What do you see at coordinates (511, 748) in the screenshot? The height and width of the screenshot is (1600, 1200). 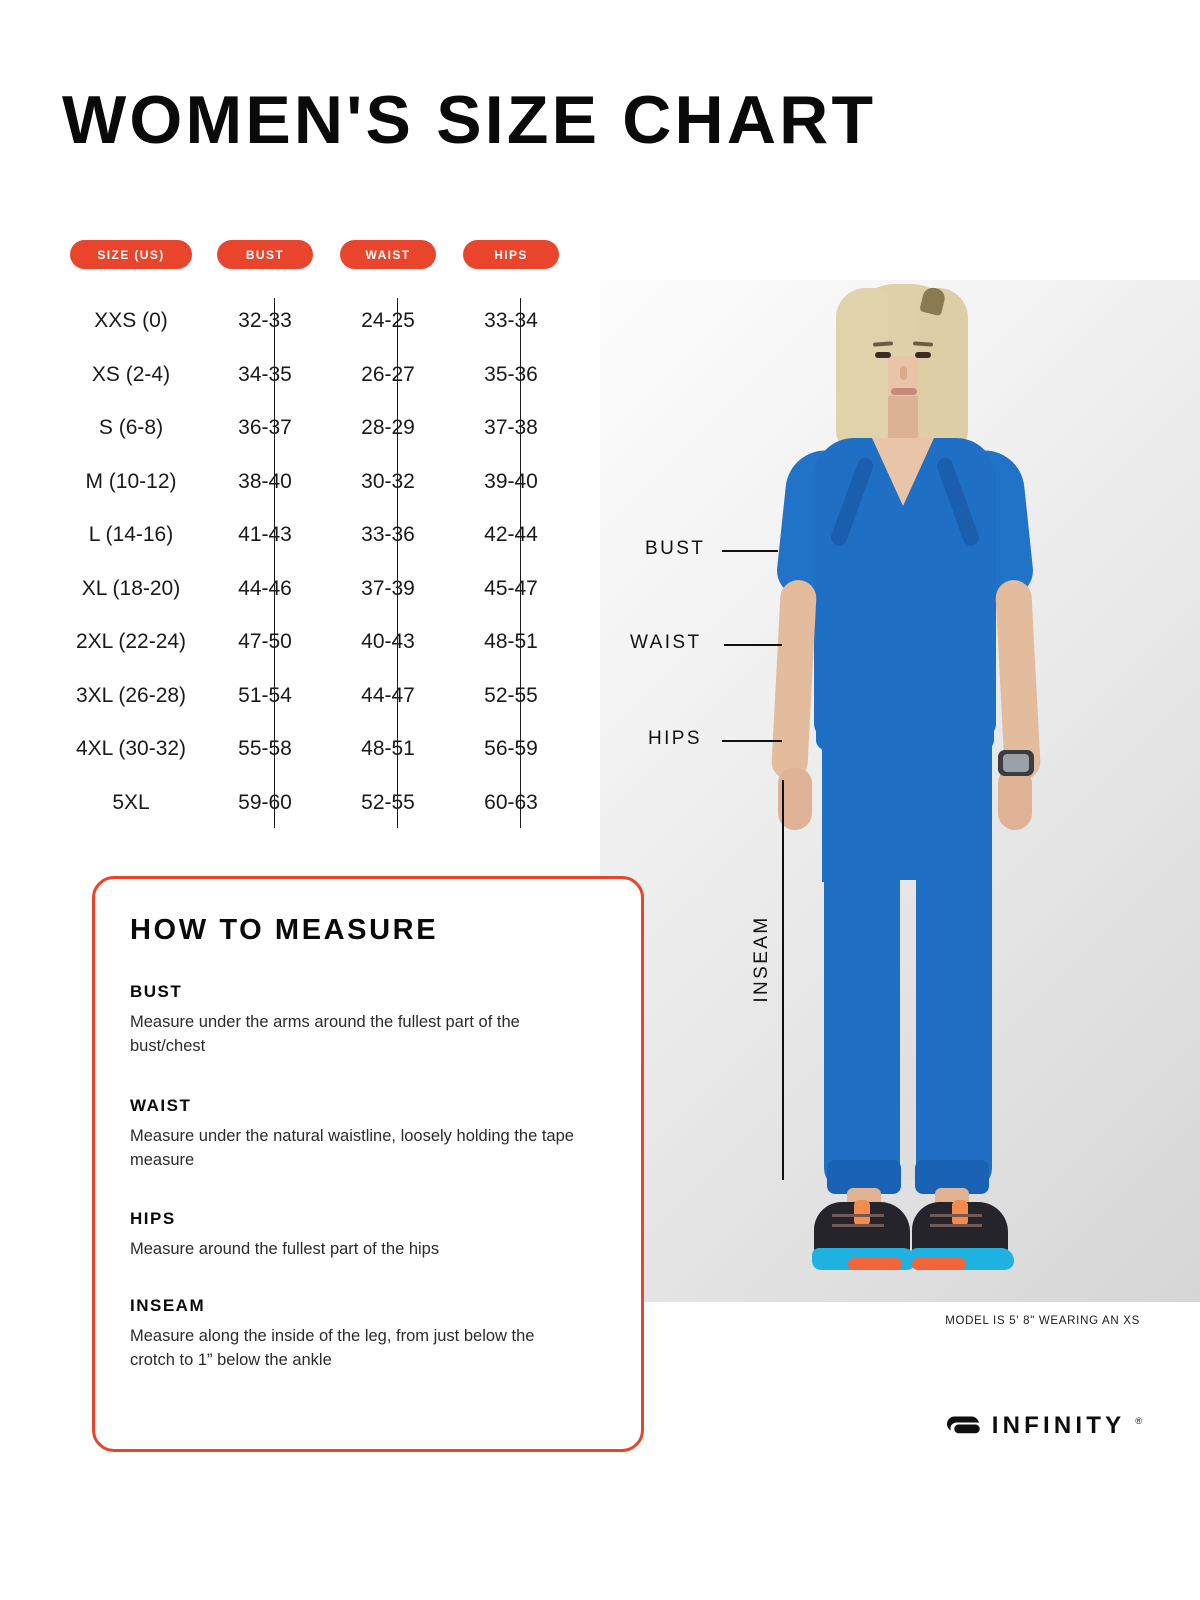 I see `cell-hips: 56-59` at bounding box center [511, 748].